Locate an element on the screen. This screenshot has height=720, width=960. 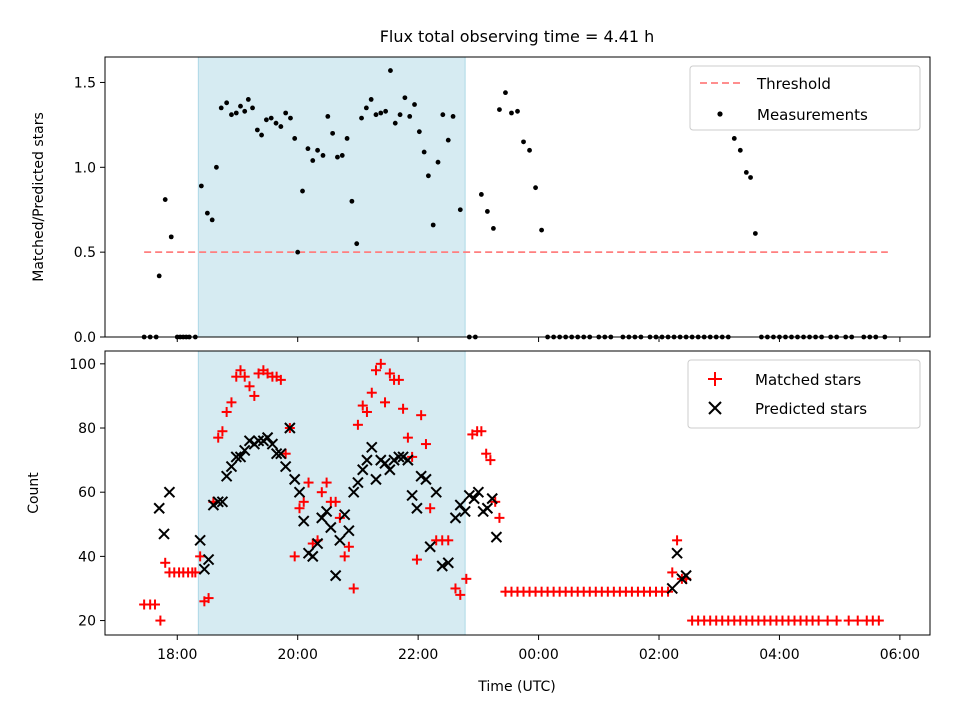
legend-matched-swatch is located at coordinates (715, 379).